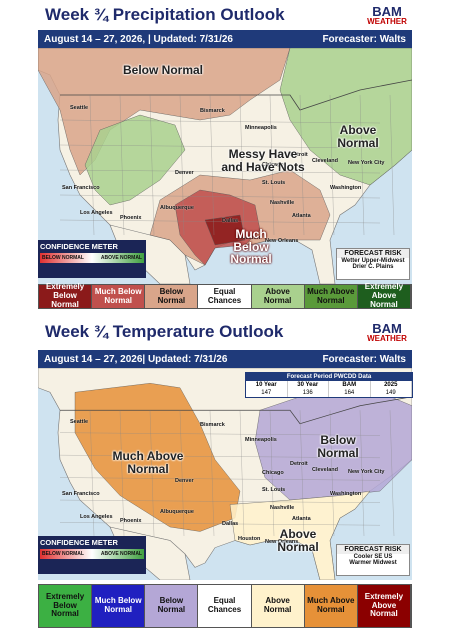 The image size is (450, 630). I want to click on header-dates: August 14 – 27, 2026, | Updated: 7/31/26, so click(138, 39).